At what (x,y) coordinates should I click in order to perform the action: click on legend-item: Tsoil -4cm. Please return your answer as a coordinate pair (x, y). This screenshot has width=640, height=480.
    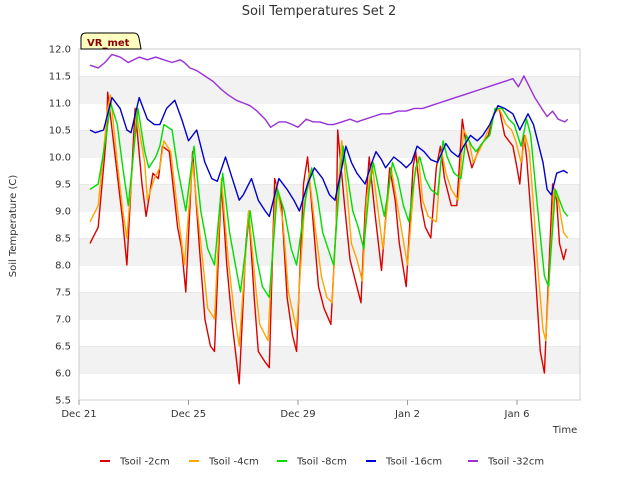
    Looking at the image, I should click on (224, 462).